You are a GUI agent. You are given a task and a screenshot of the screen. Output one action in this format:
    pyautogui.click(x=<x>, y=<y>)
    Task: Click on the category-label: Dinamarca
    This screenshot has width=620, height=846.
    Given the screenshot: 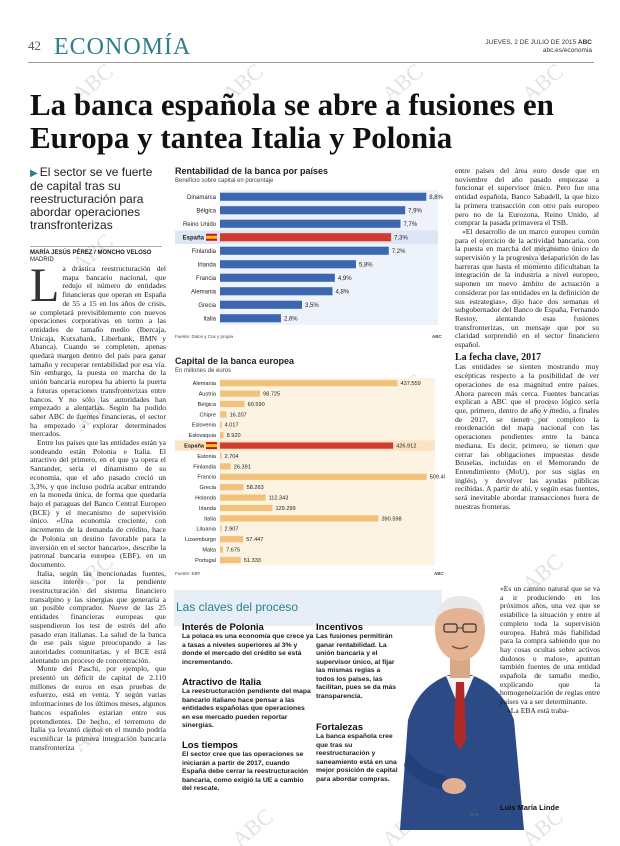 What is the action you would take?
    pyautogui.click(x=202, y=198)
    